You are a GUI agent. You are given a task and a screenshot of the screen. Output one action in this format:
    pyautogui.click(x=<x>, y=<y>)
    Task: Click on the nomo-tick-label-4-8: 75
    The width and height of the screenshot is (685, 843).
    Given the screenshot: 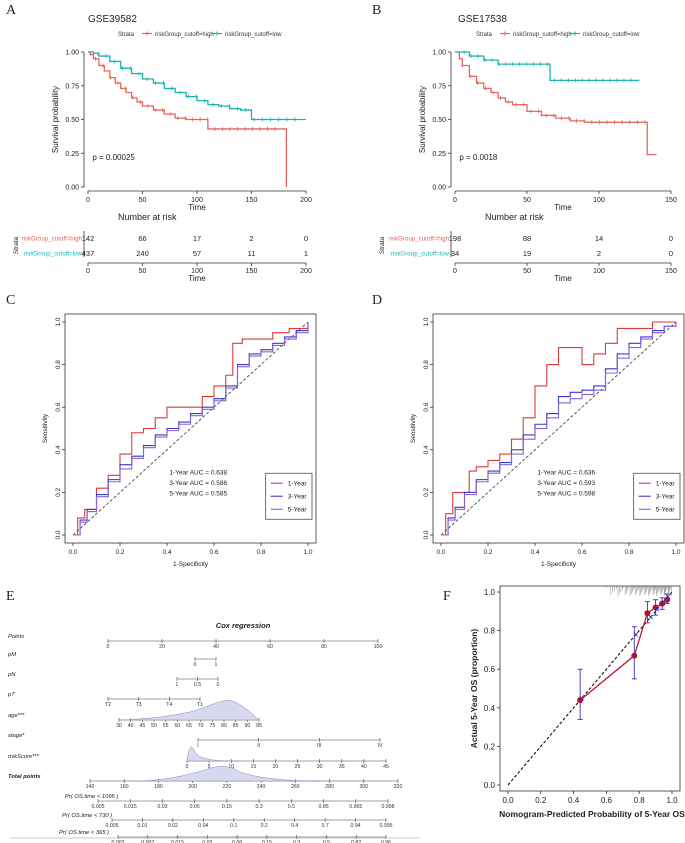 What is the action you would take?
    pyautogui.click(x=212, y=726)
    